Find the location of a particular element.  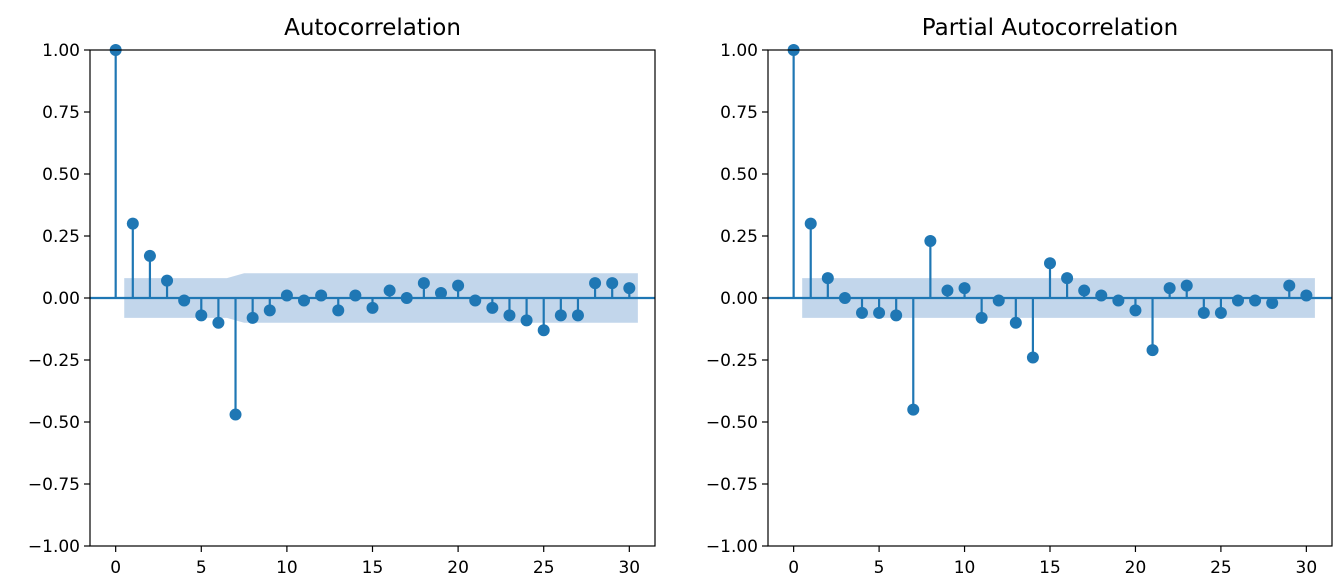

pacf-xtick-label-0: 0 is located at coordinates (793, 568).